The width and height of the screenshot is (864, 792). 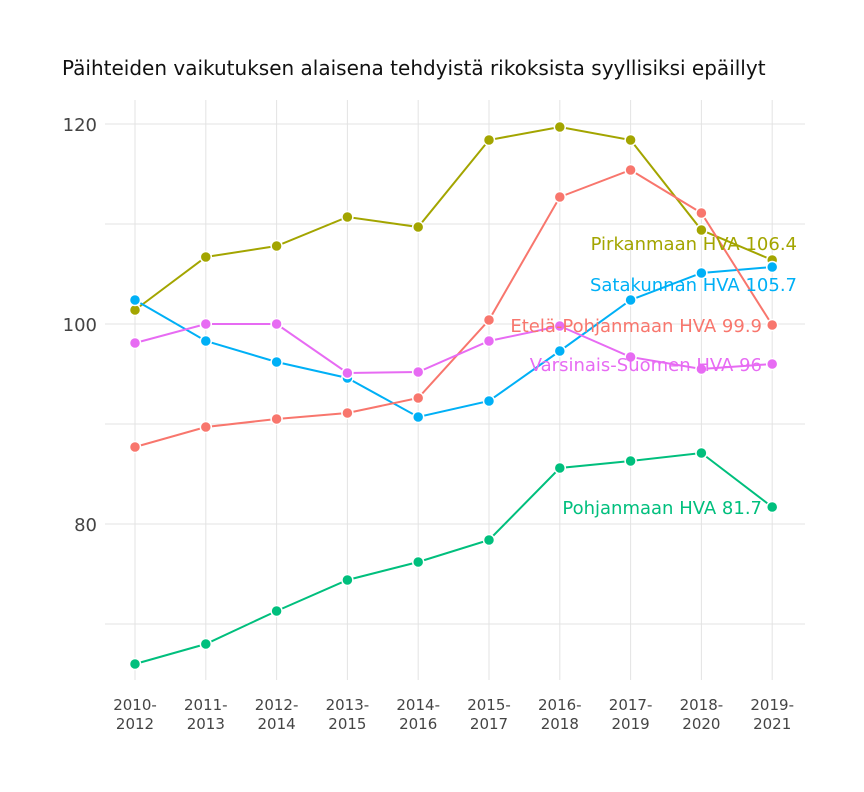 What do you see at coordinates (277, 705) in the screenshot?
I see `x-tick-label: 2012-` at bounding box center [277, 705].